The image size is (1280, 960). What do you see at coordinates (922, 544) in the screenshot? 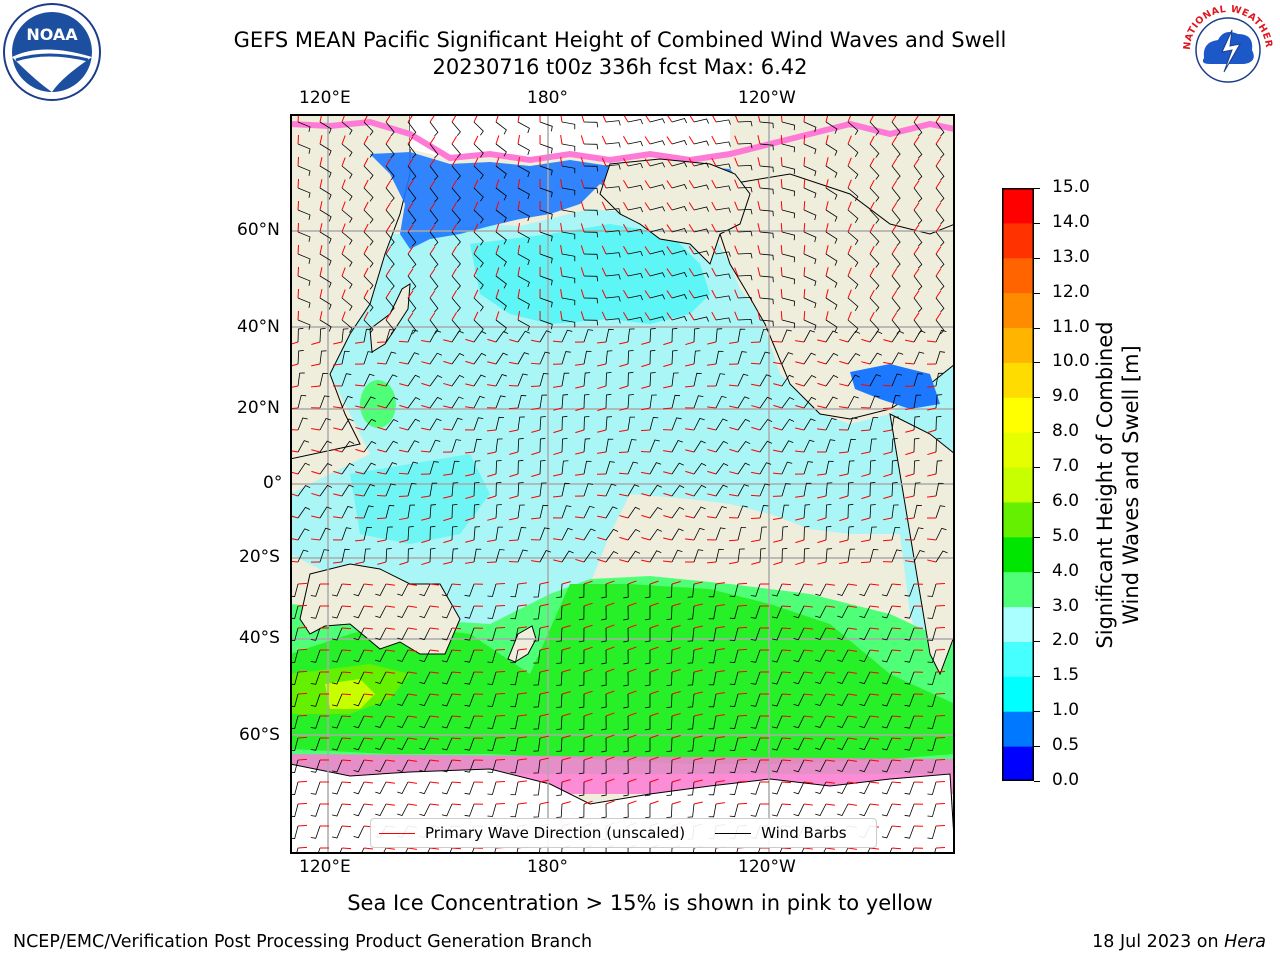
I see `south-america` at bounding box center [922, 544].